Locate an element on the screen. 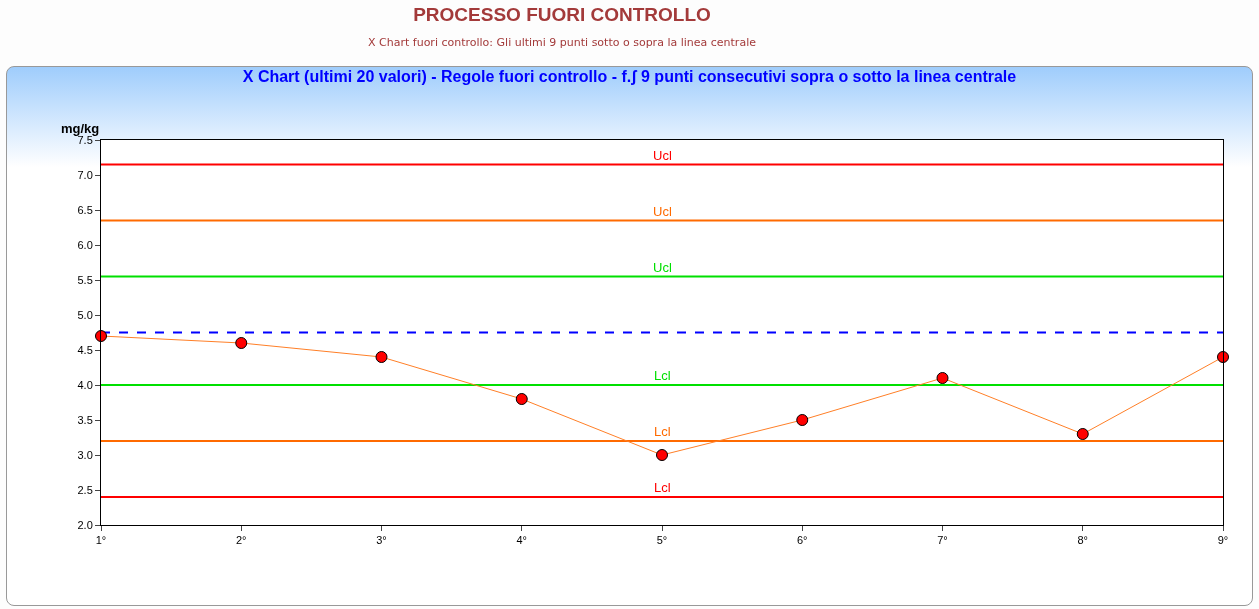 This screenshot has width=1259, height=609. y-tick-label: 2.5 is located at coordinates (85, 489).